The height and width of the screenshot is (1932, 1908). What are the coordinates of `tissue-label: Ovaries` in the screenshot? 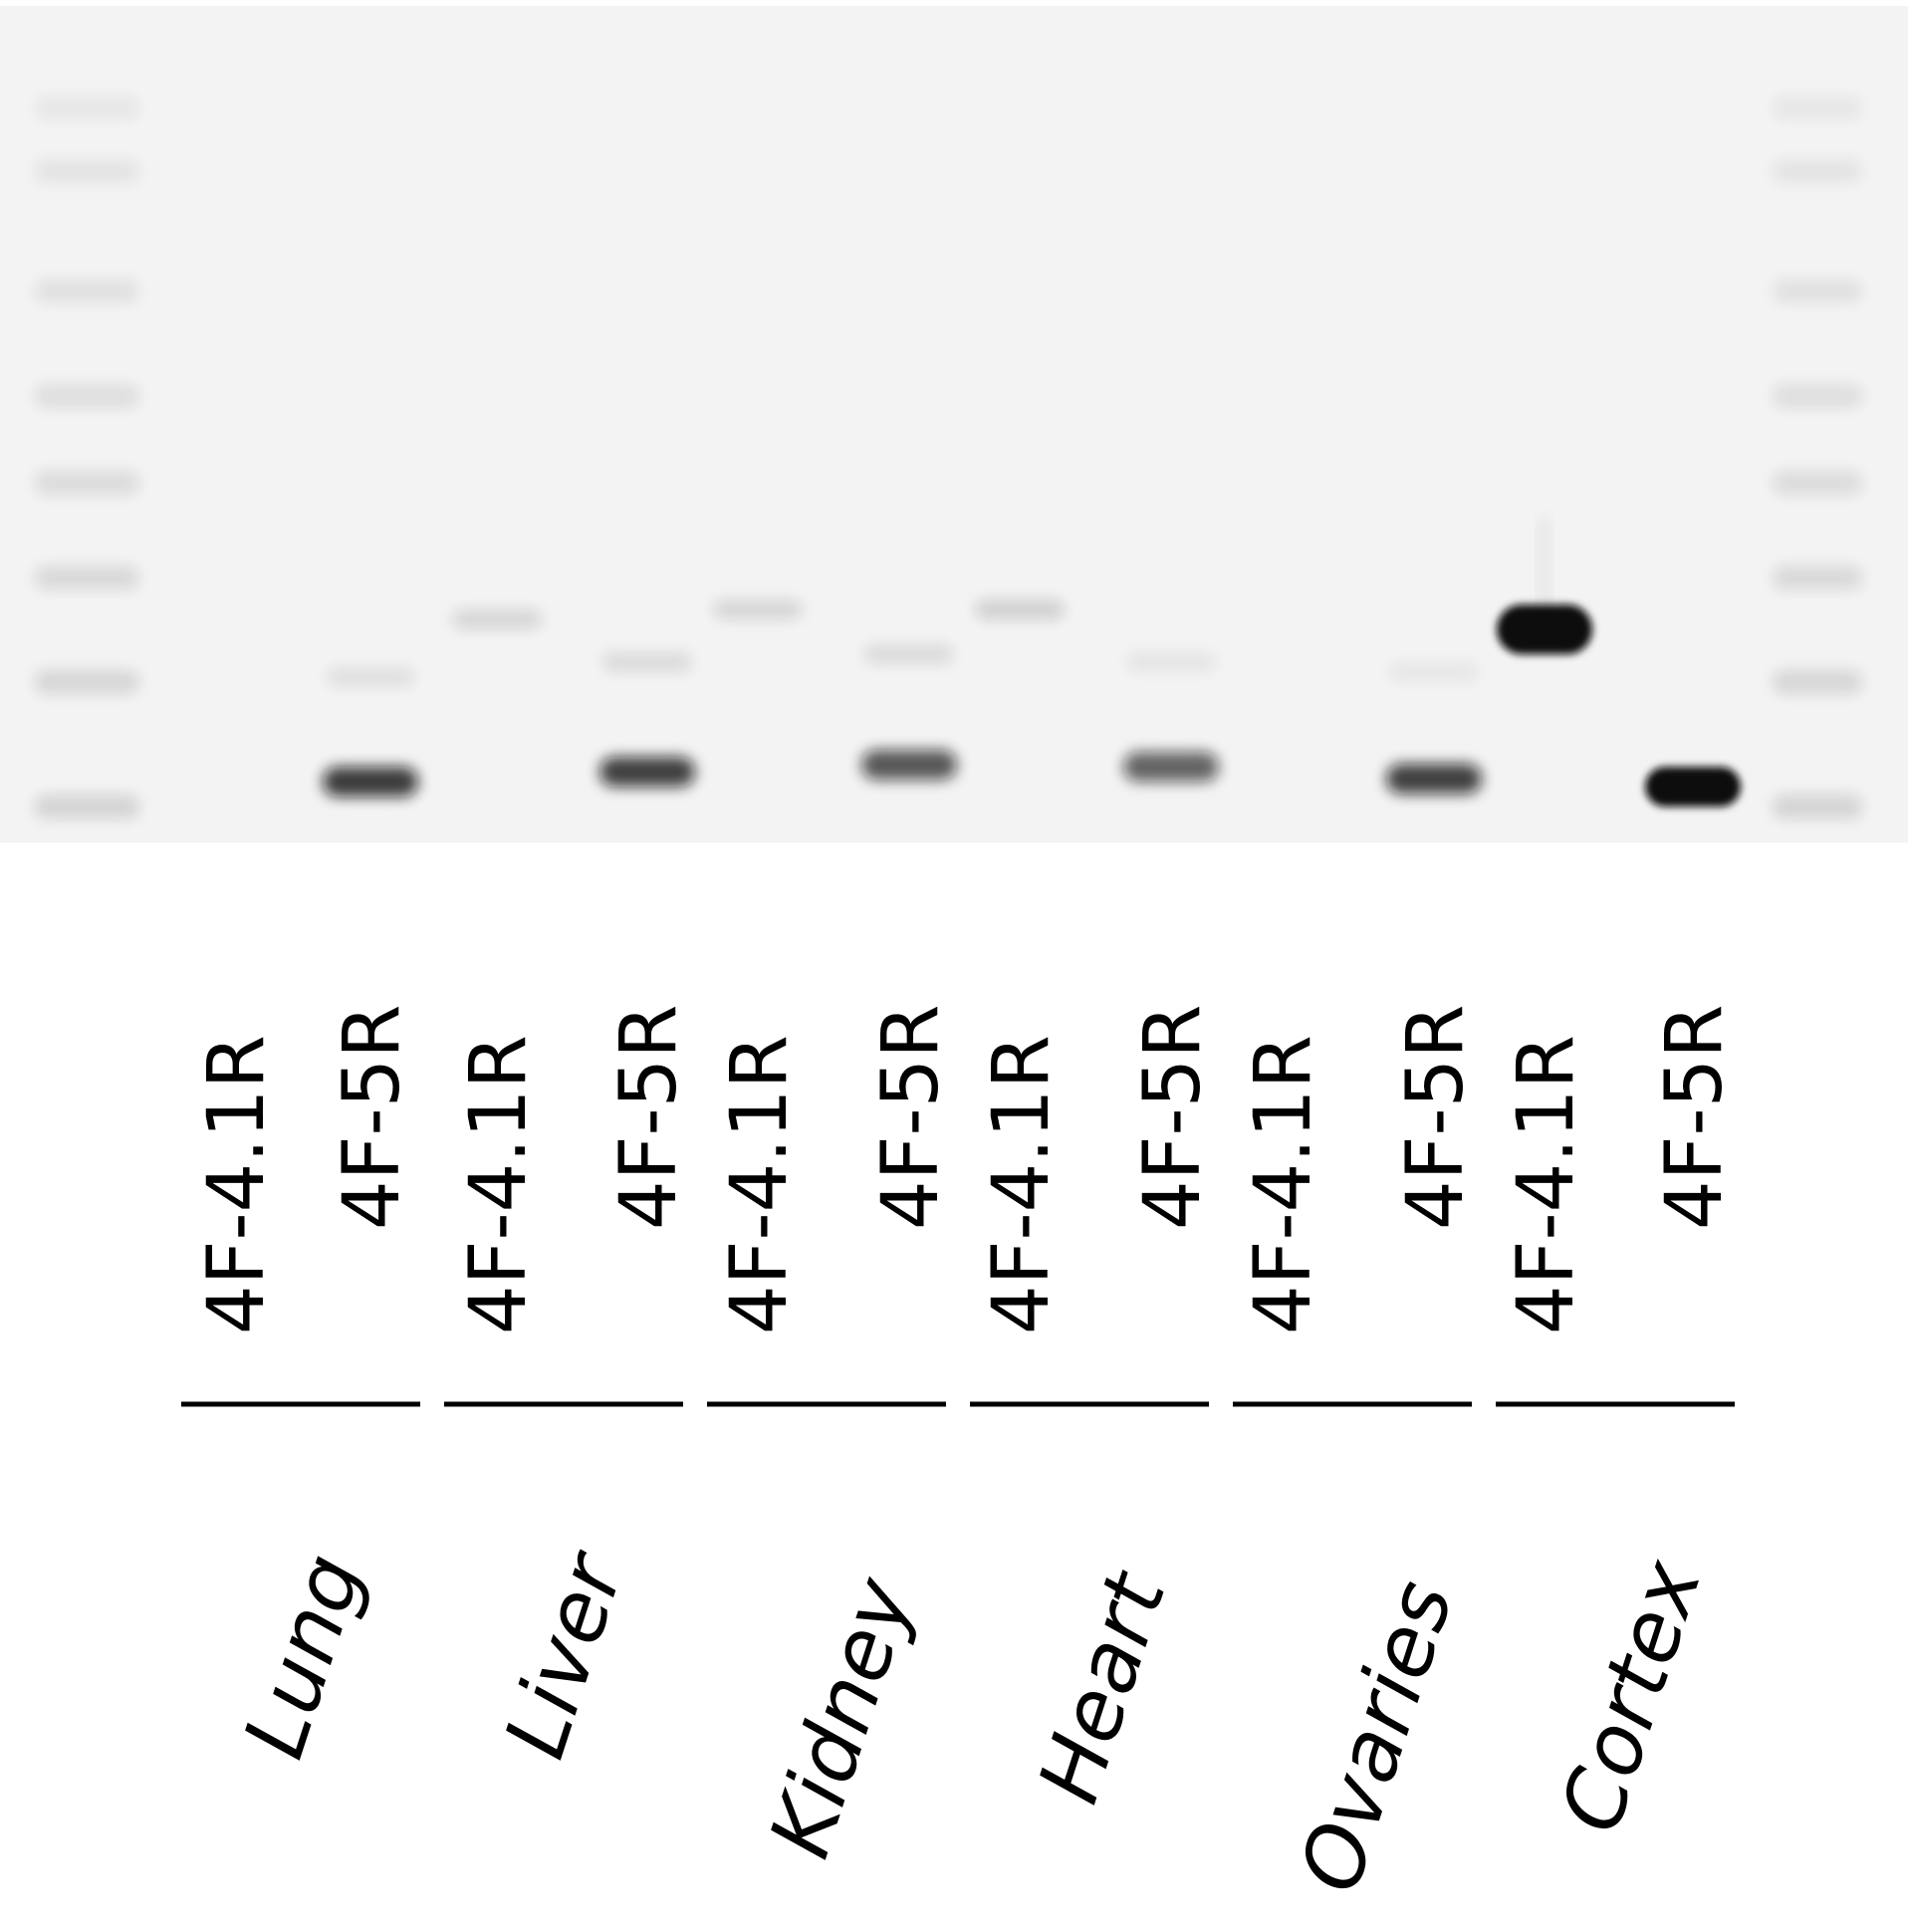 It's located at (1377, 1737).